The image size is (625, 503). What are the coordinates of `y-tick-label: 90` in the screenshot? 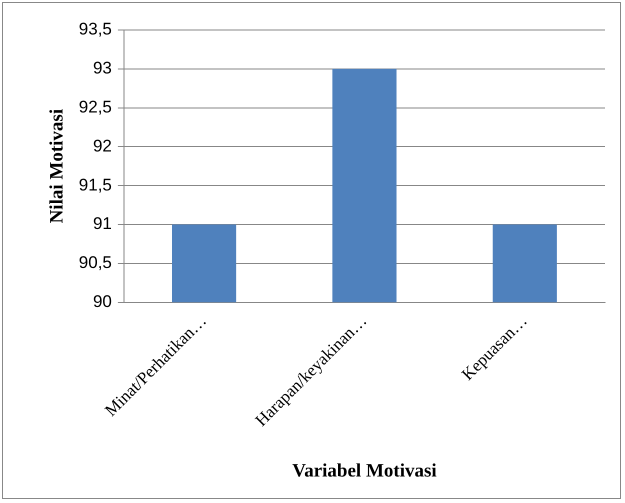 It's located at (102, 301).